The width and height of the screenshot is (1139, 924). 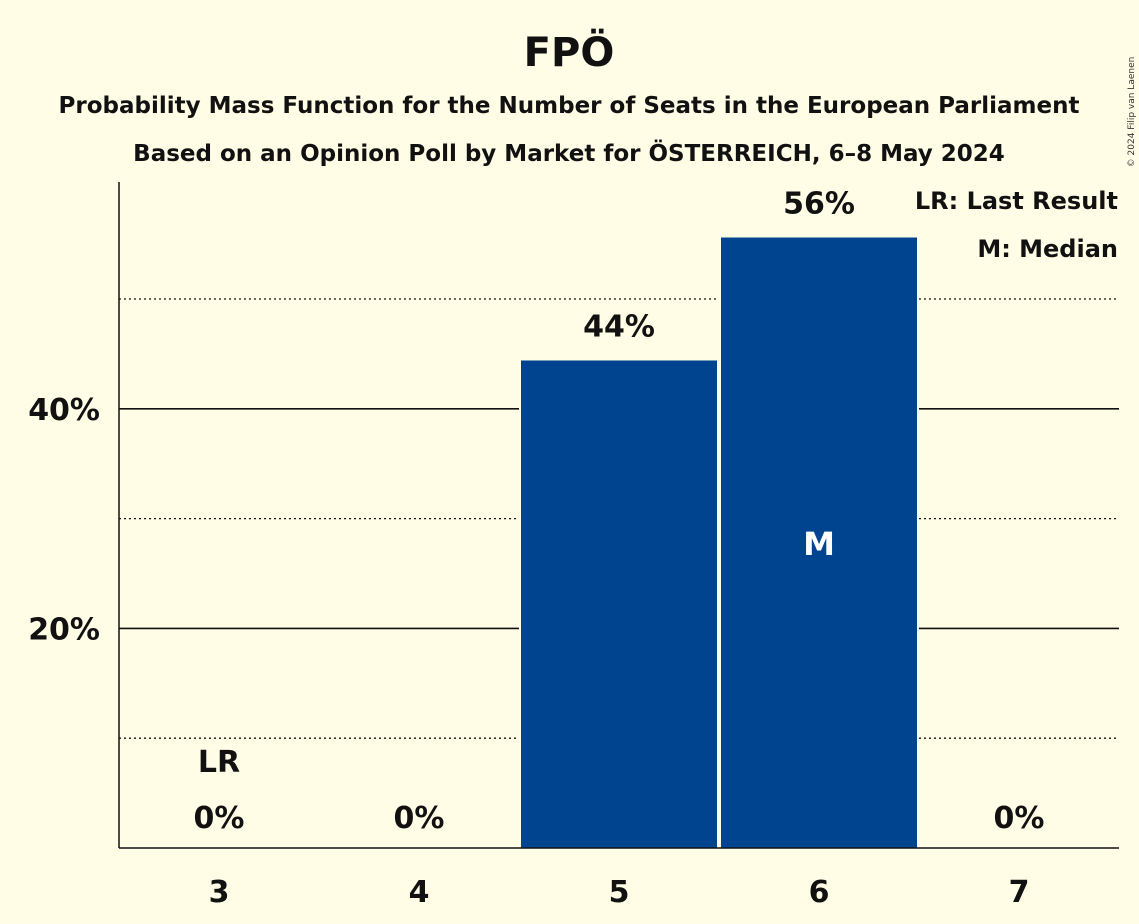 I want to click on x-tick-label: 4, so click(x=419, y=892).